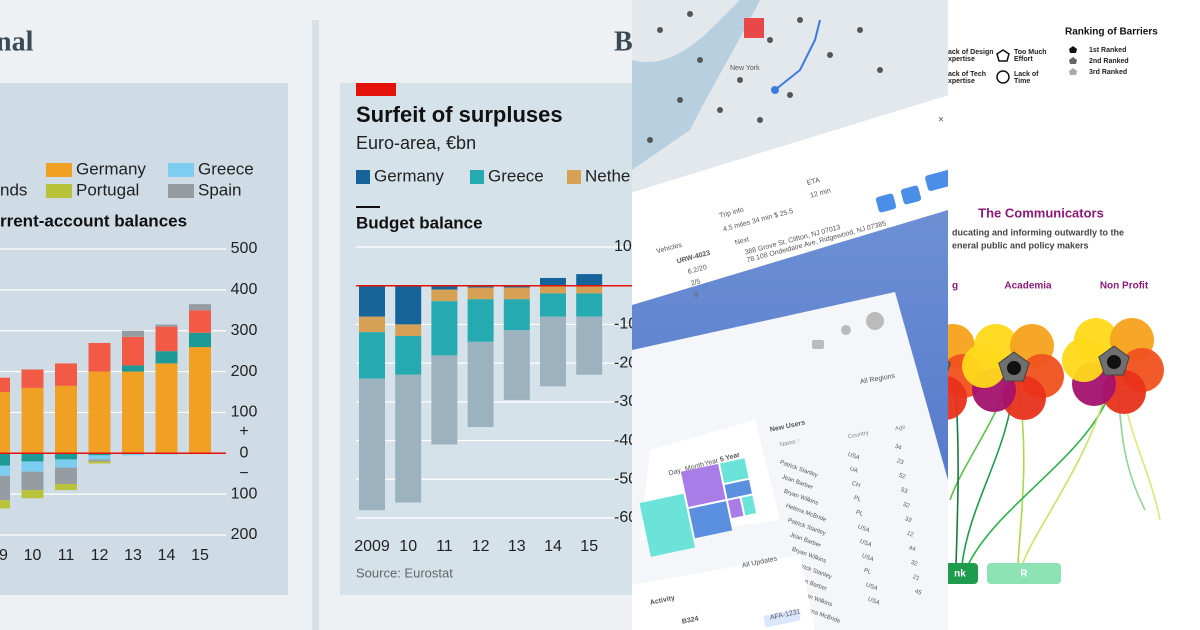 This screenshot has width=1200, height=630. Describe the element at coordinates (967, 78) in the screenshot. I see `barrier-label: ack of Tech xpertise` at that location.